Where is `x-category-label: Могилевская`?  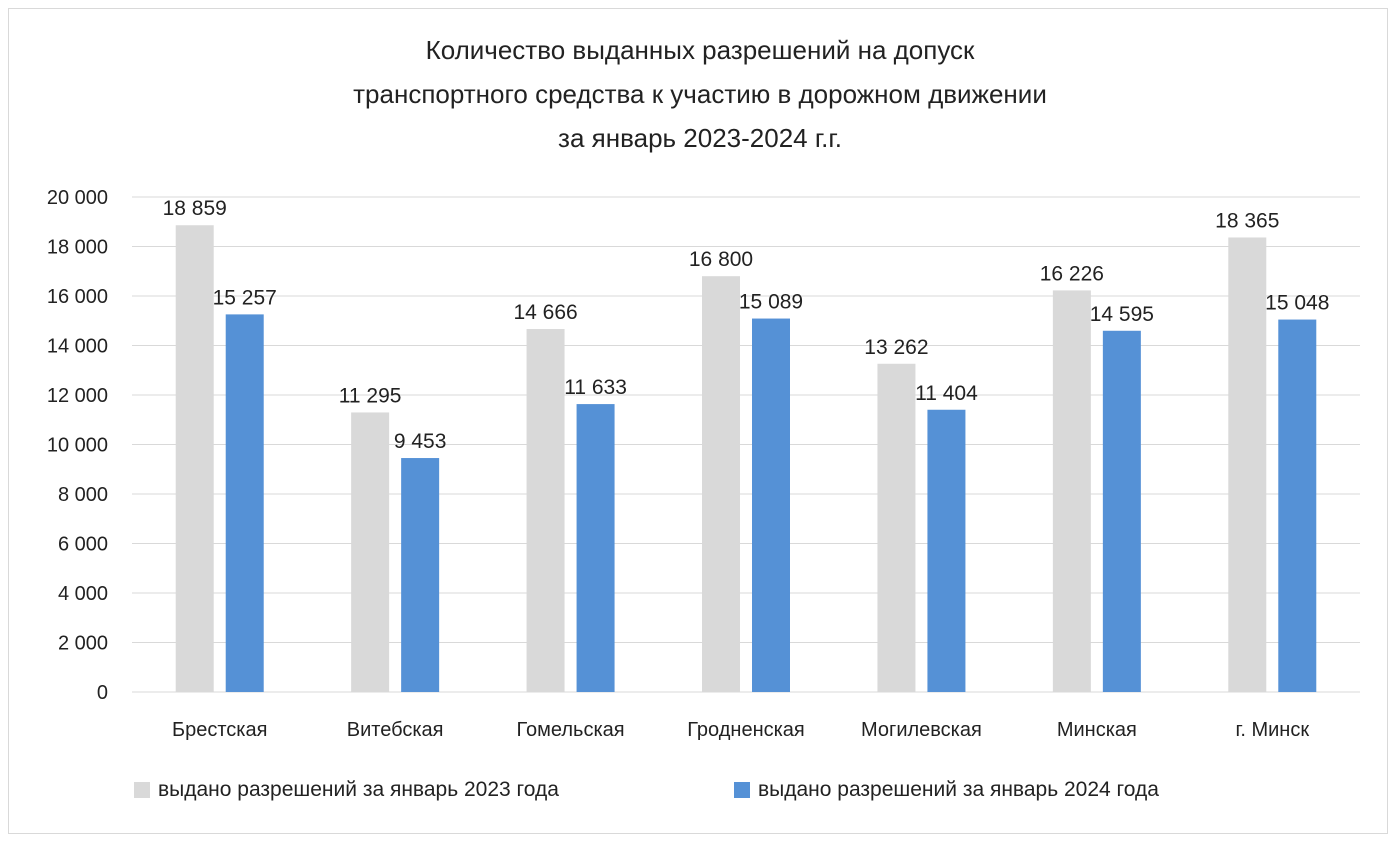
x-category-label: Могилевская is located at coordinates (921, 730).